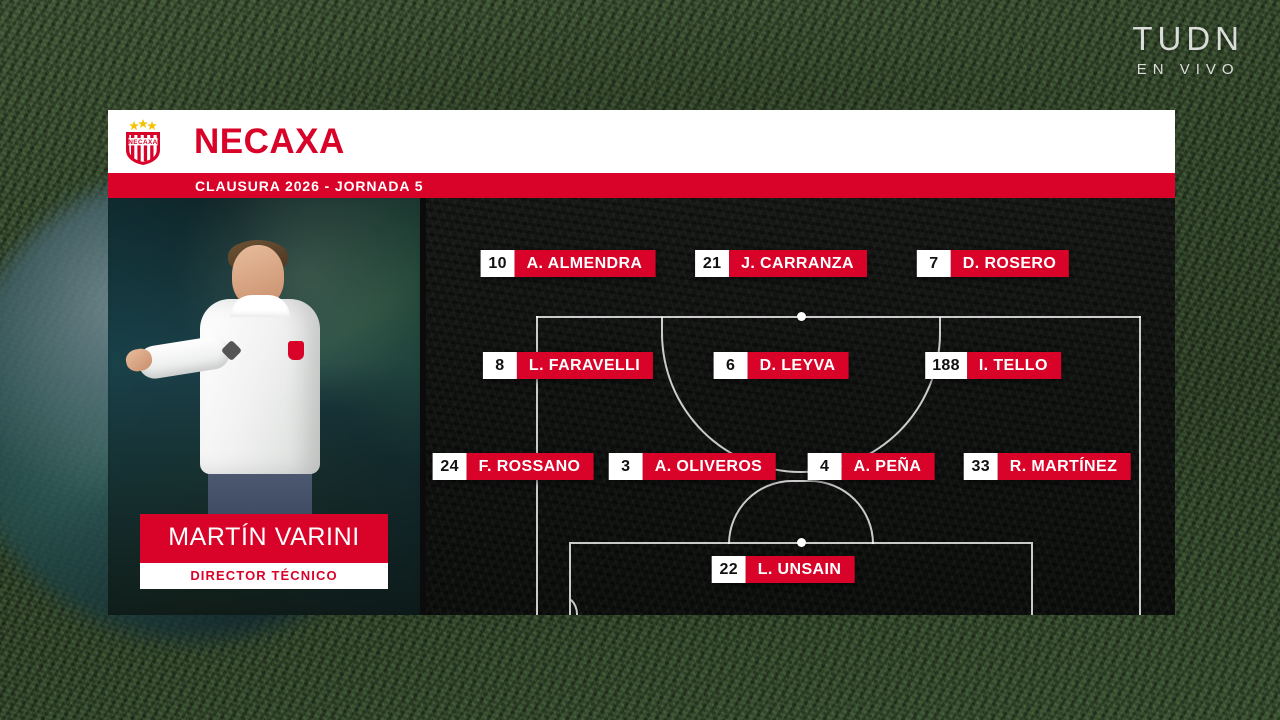 The image size is (1280, 720). Describe the element at coordinates (946, 365) in the screenshot. I see `player-number: 188` at that location.